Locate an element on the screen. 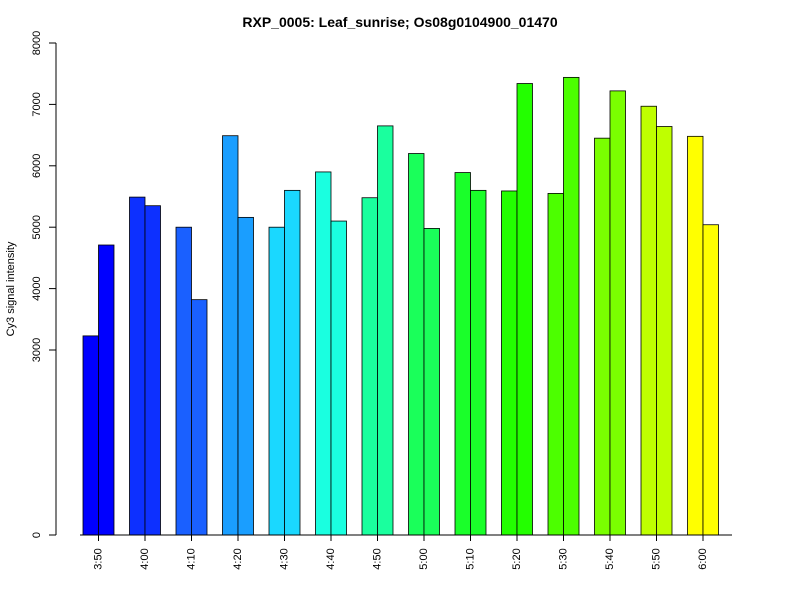 The image size is (800, 600). x-tick-label: 5:30 is located at coordinates (563, 558).